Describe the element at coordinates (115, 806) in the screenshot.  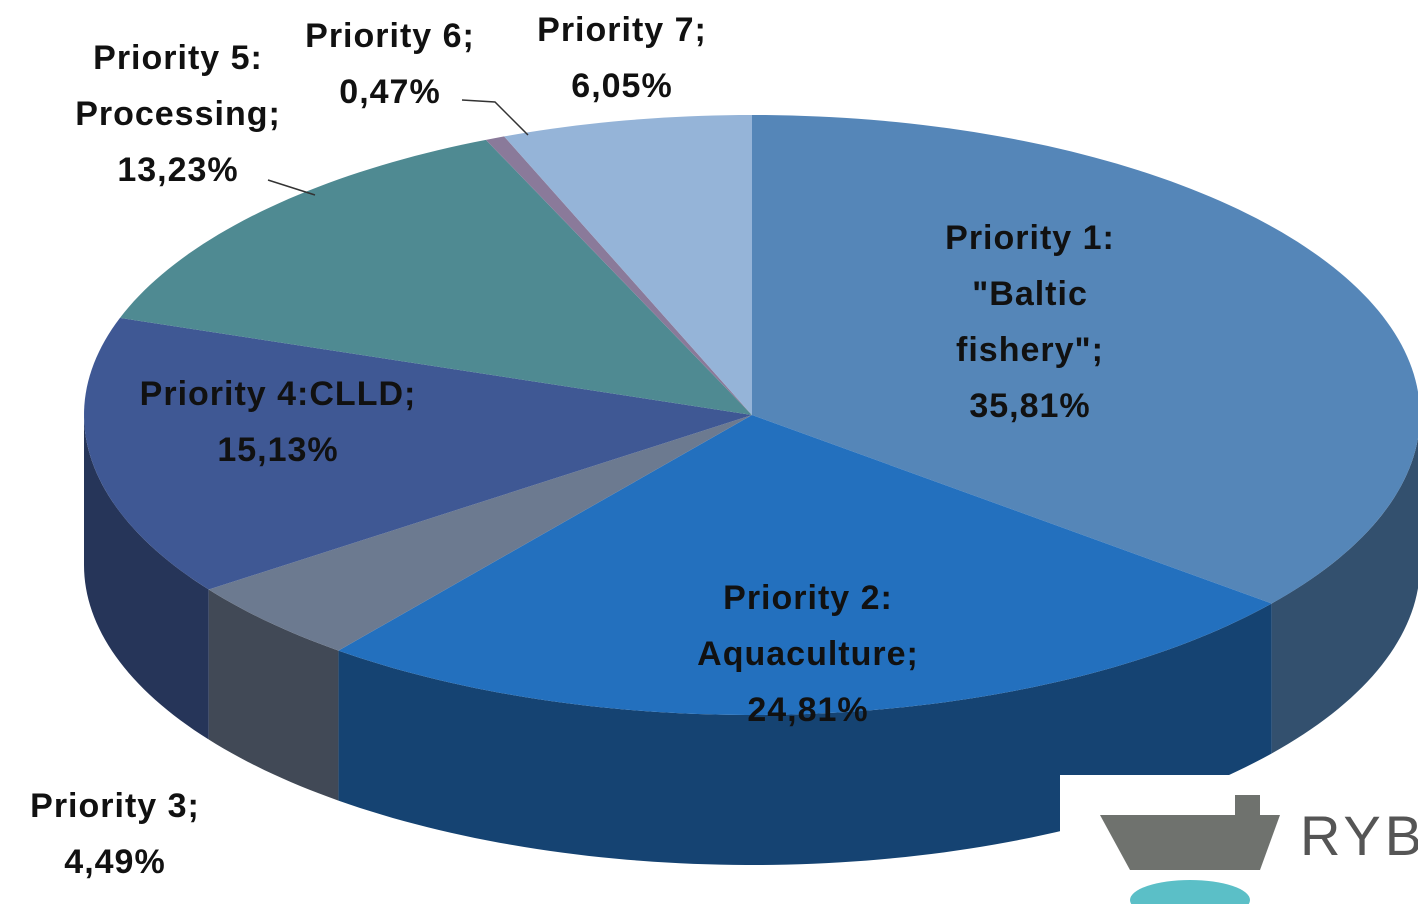
I see `category-label: Priority 3;` at that location.